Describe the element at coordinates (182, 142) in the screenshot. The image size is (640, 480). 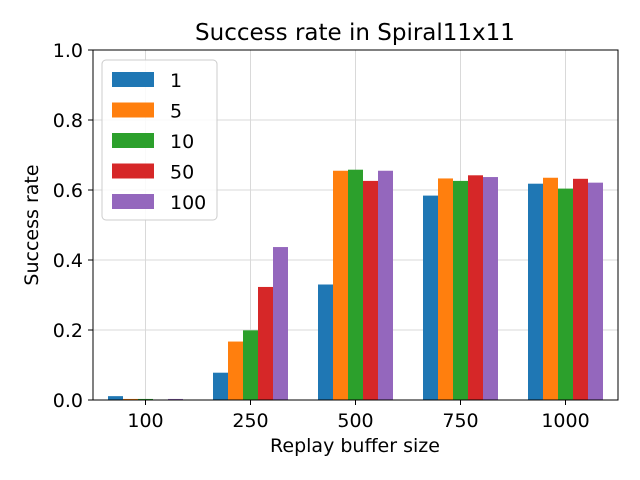
I see `legend-label: 10` at that location.